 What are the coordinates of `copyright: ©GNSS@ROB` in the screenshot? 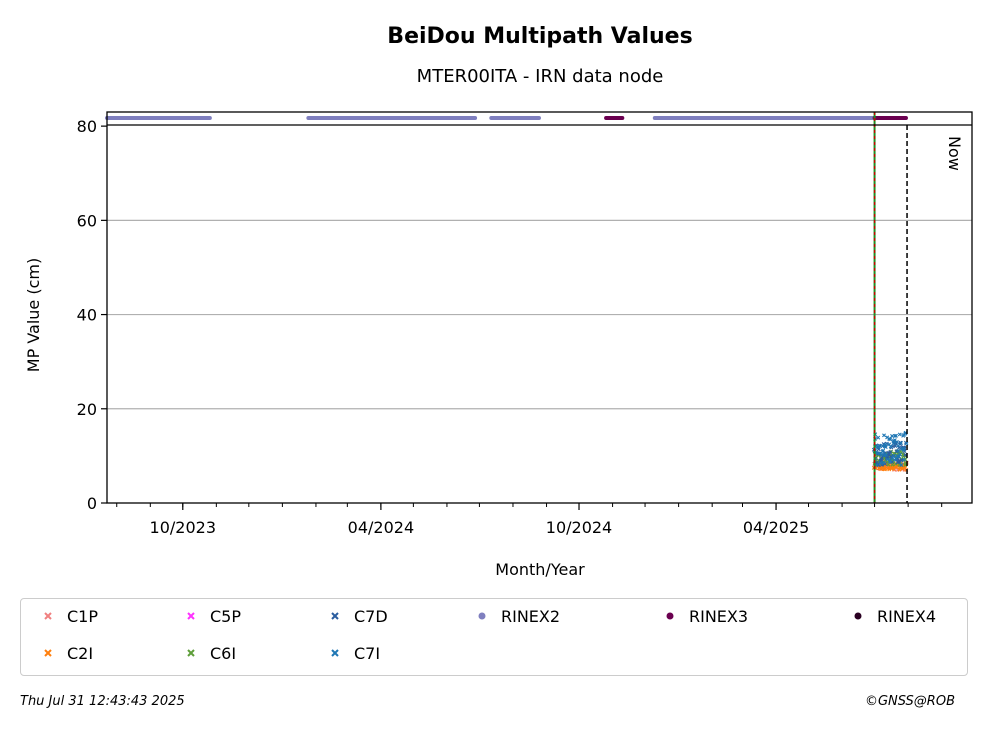 It's located at (909, 701).